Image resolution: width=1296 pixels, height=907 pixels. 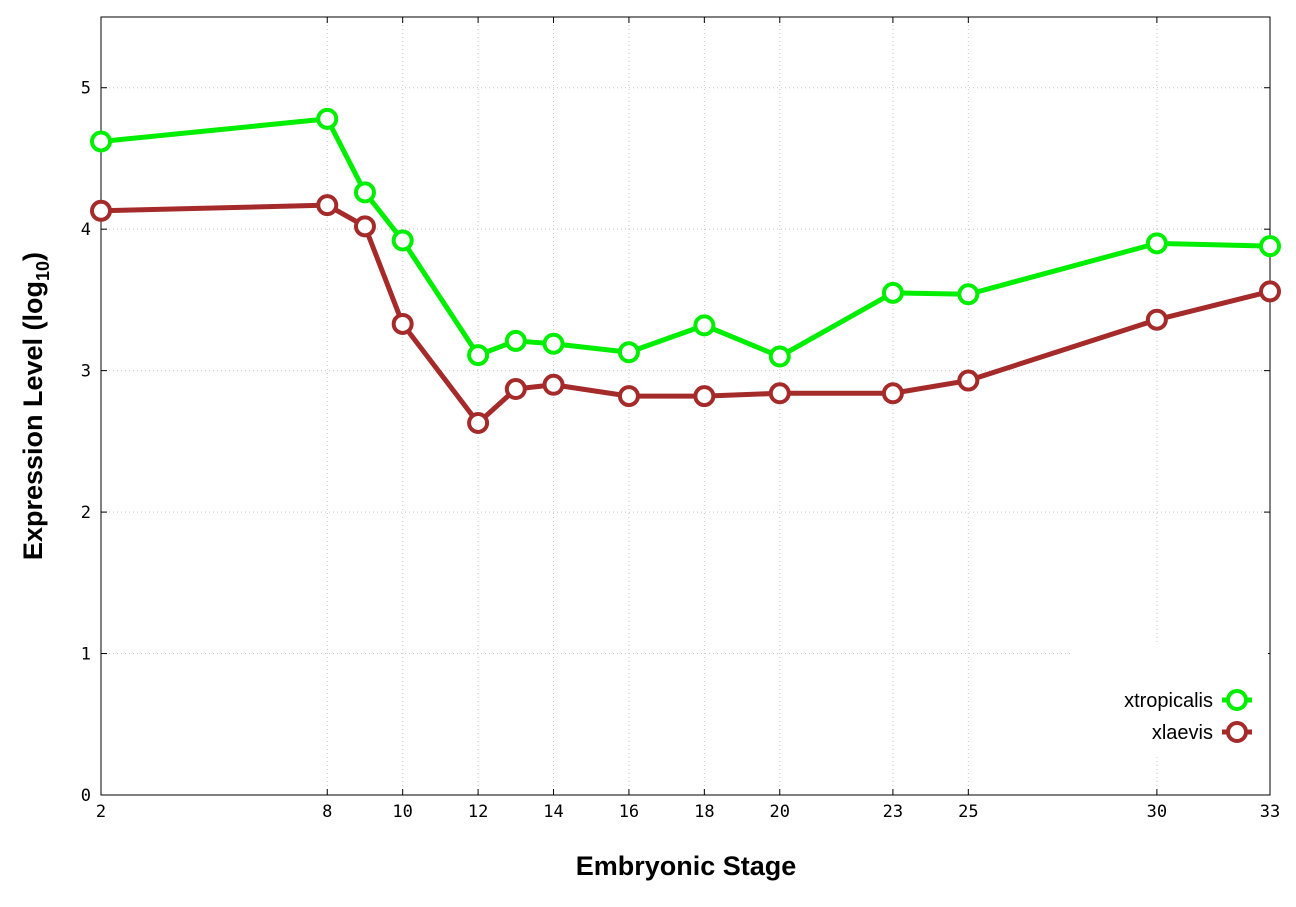 I want to click on y-tick-label: 0, so click(x=86, y=796).